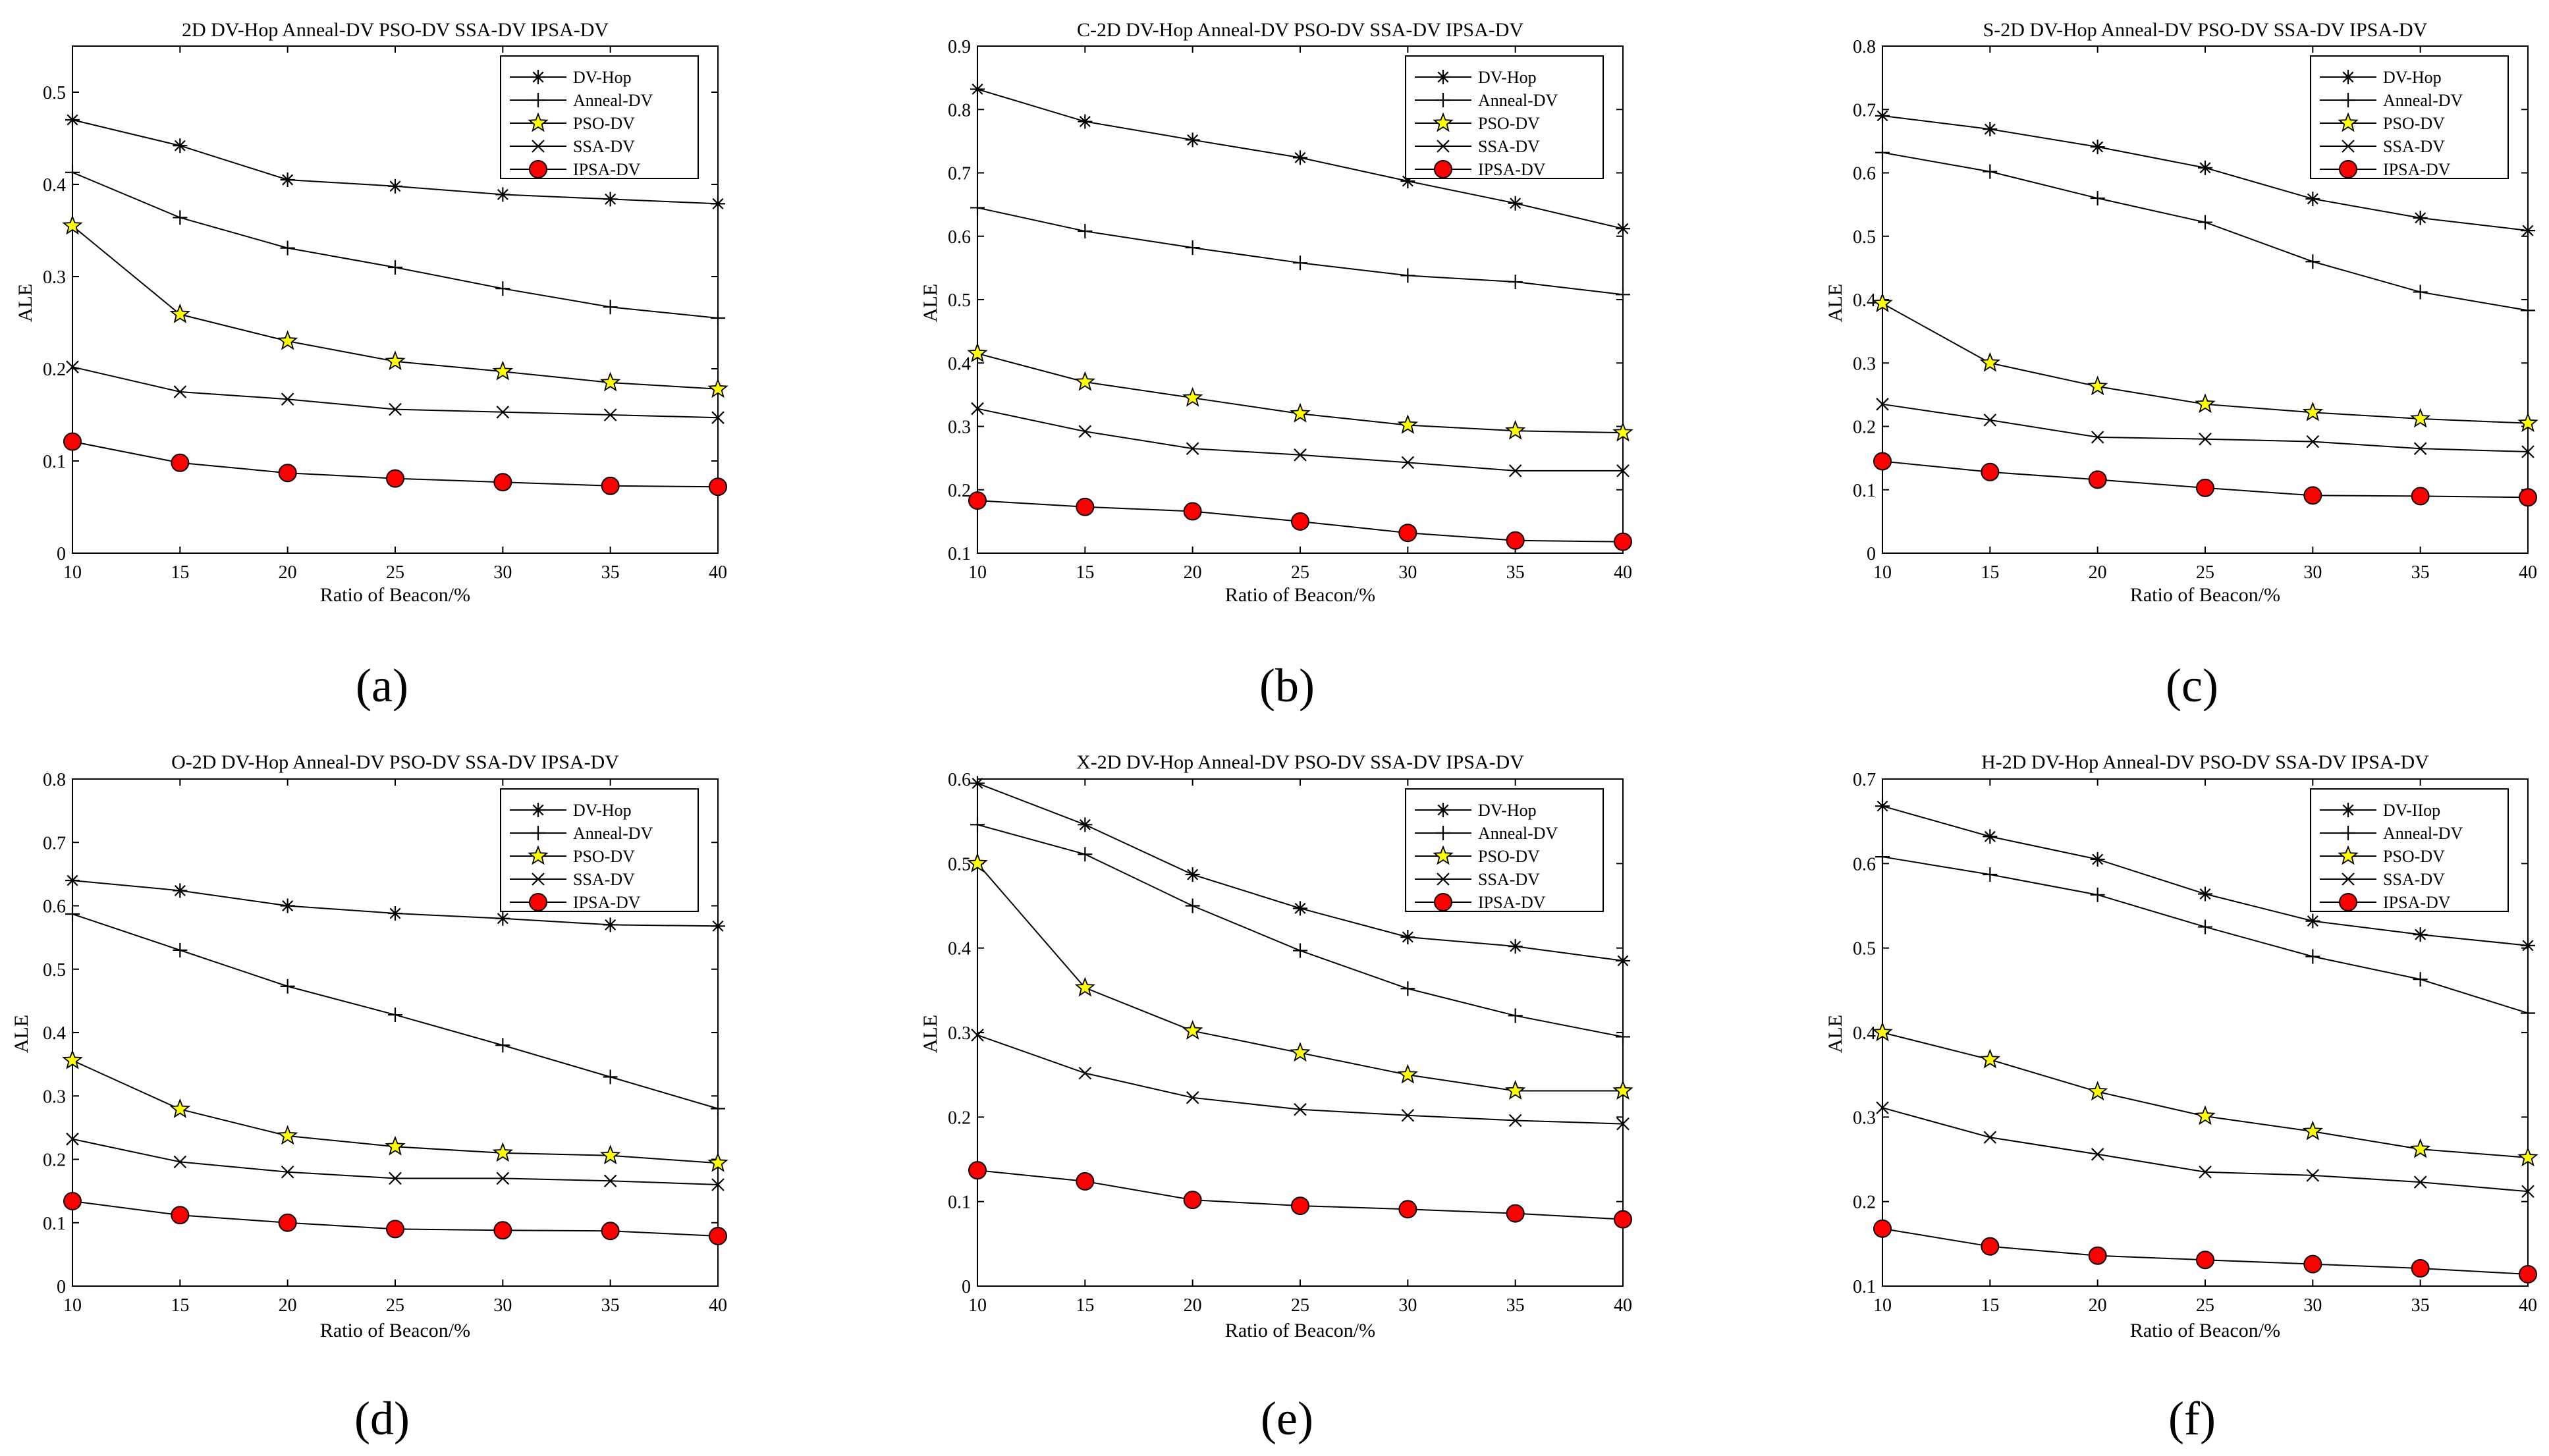 This screenshot has height=1456, width=2549. Describe the element at coordinates (1300, 1305) in the screenshot. I see `x-tick-label: 25` at that location.